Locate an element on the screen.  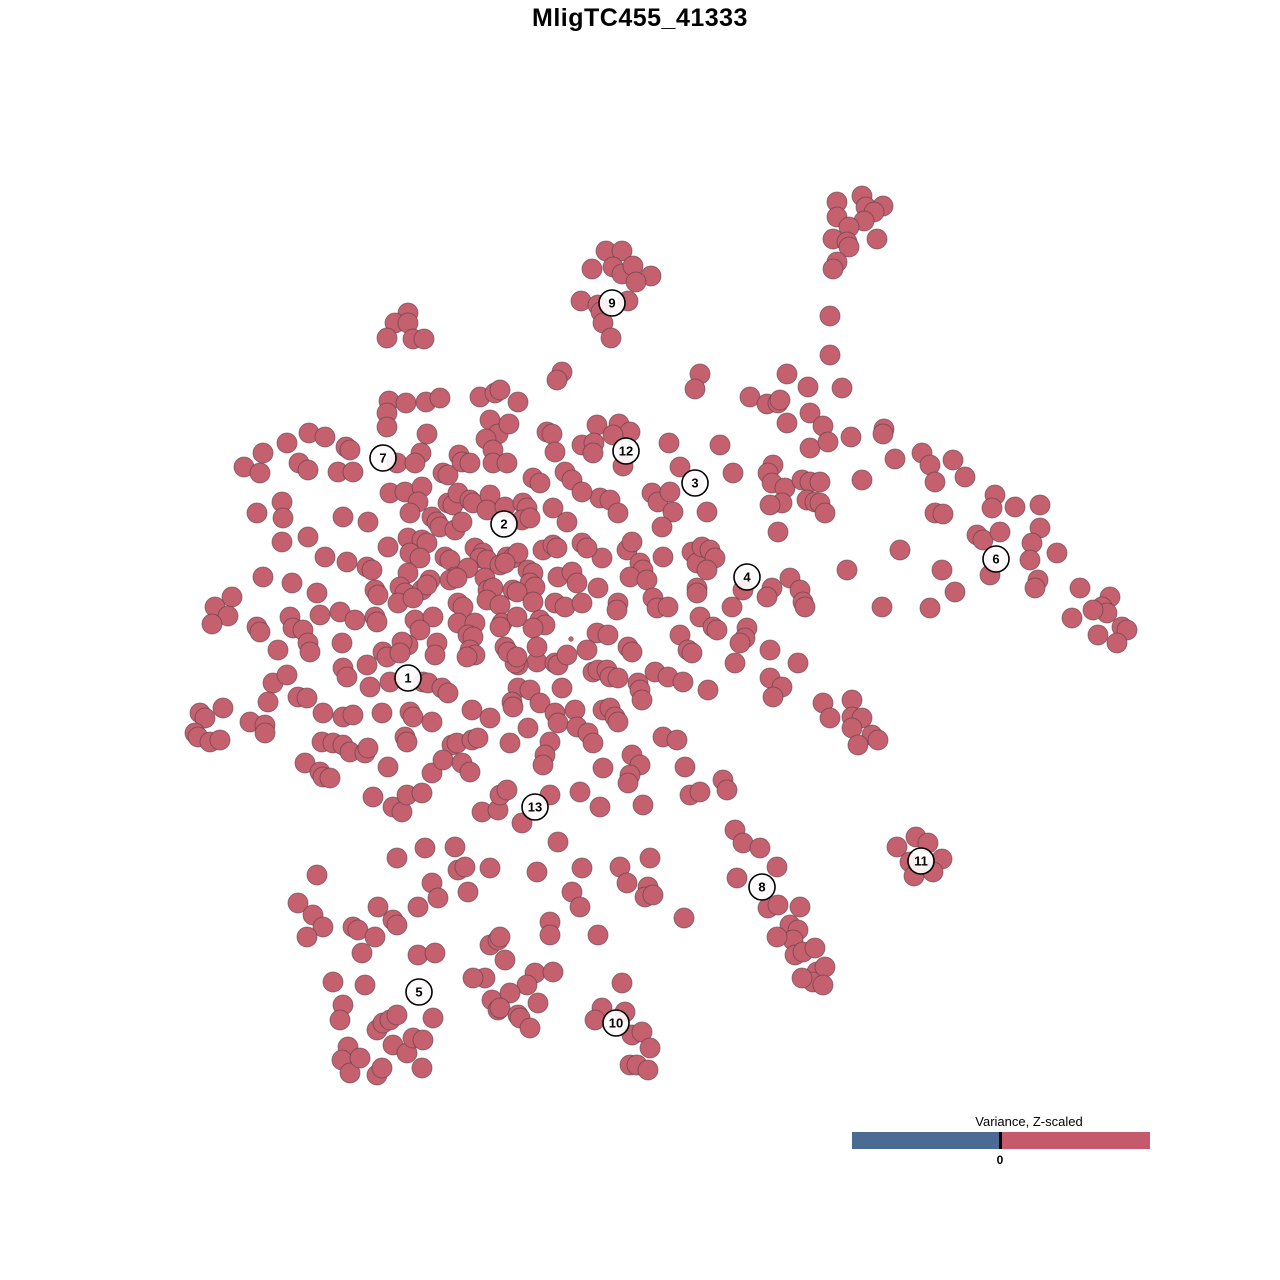
cluster-label: 3 is located at coordinates (695, 483).